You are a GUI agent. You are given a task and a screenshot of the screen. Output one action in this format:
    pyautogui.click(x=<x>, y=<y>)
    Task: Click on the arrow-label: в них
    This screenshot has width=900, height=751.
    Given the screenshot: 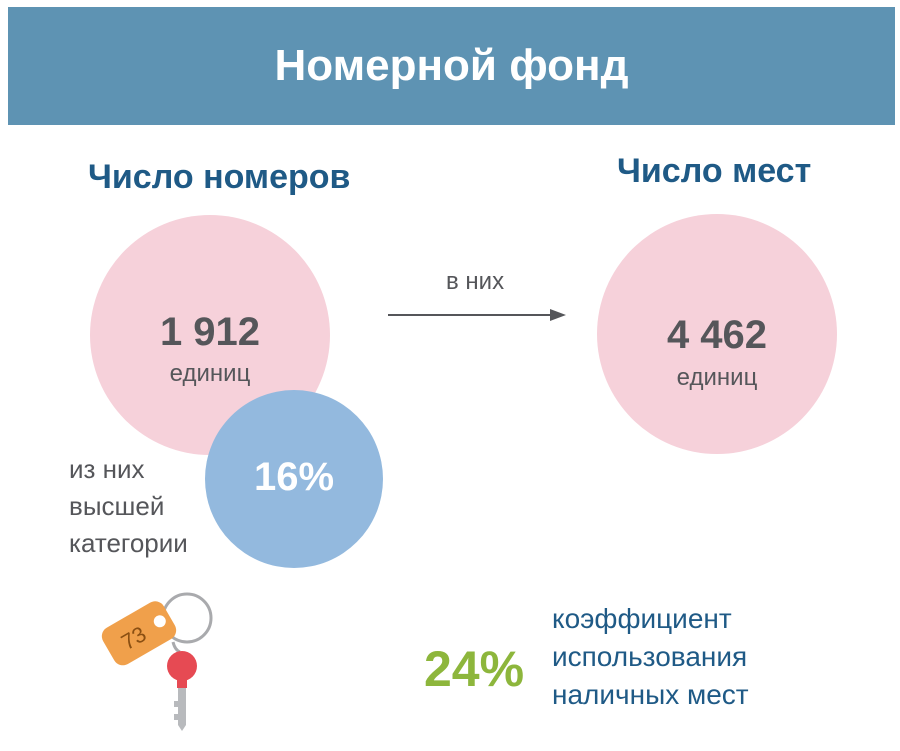 What is the action you would take?
    pyautogui.click(x=475, y=281)
    